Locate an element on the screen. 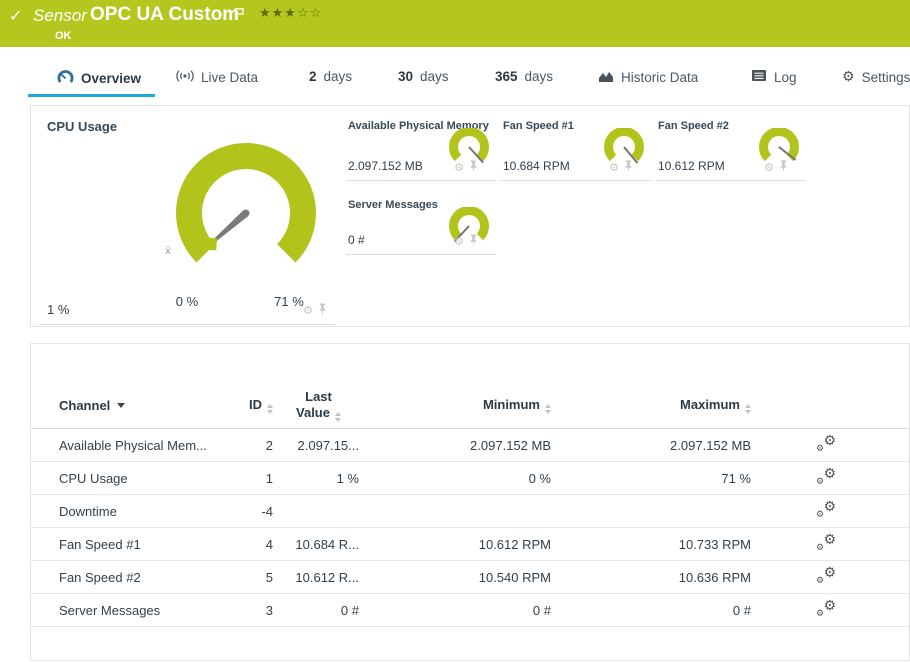 Image resolution: width=910 pixels, height=662 pixels. fan-speed-2-value: 10.612 RPM is located at coordinates (691, 166).